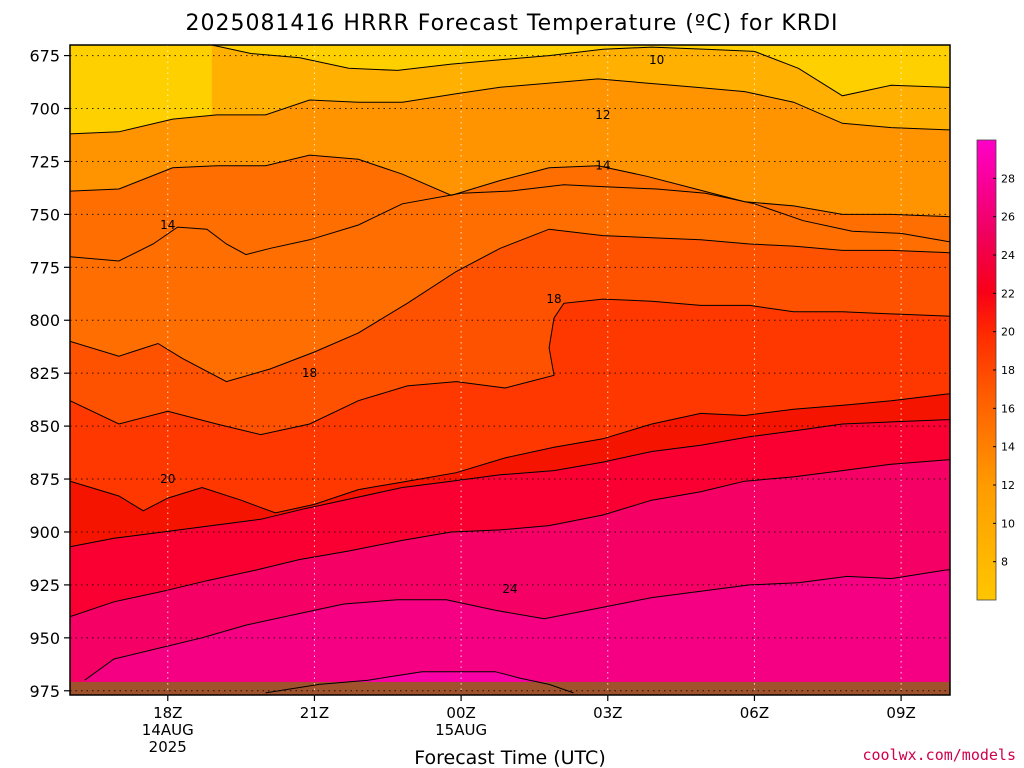  I want to click on colorbar: 8 10 12 14 16 18 20 22 24 26 28, so click(995, 370).